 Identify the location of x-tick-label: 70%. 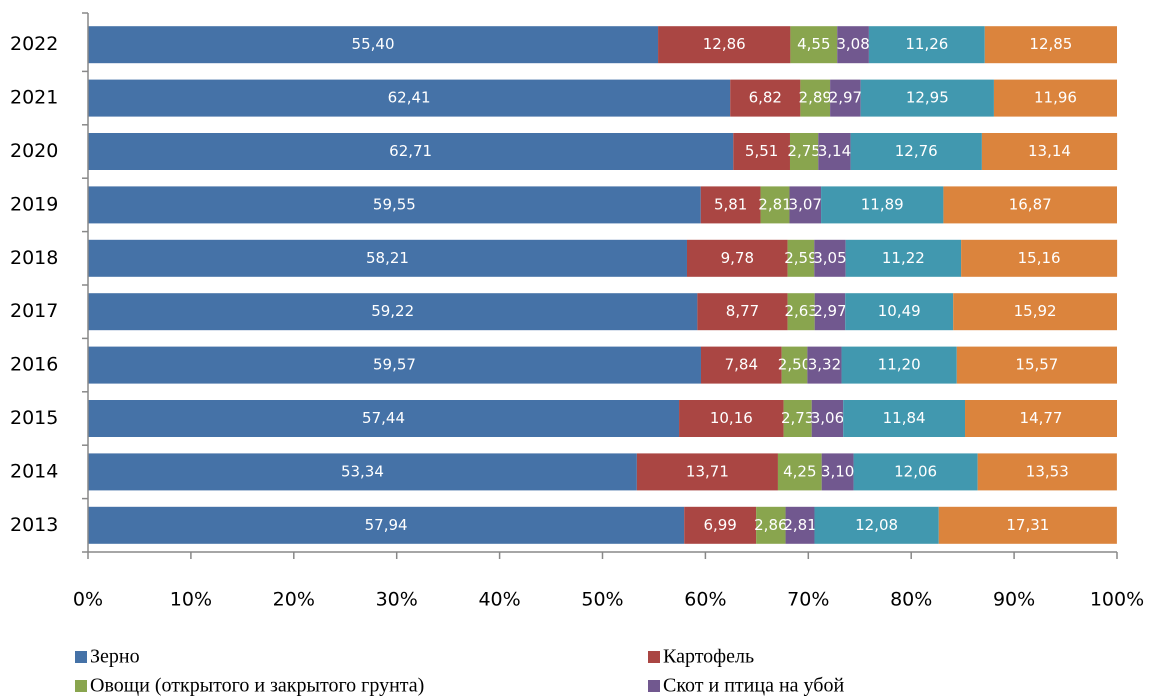
(808, 600).